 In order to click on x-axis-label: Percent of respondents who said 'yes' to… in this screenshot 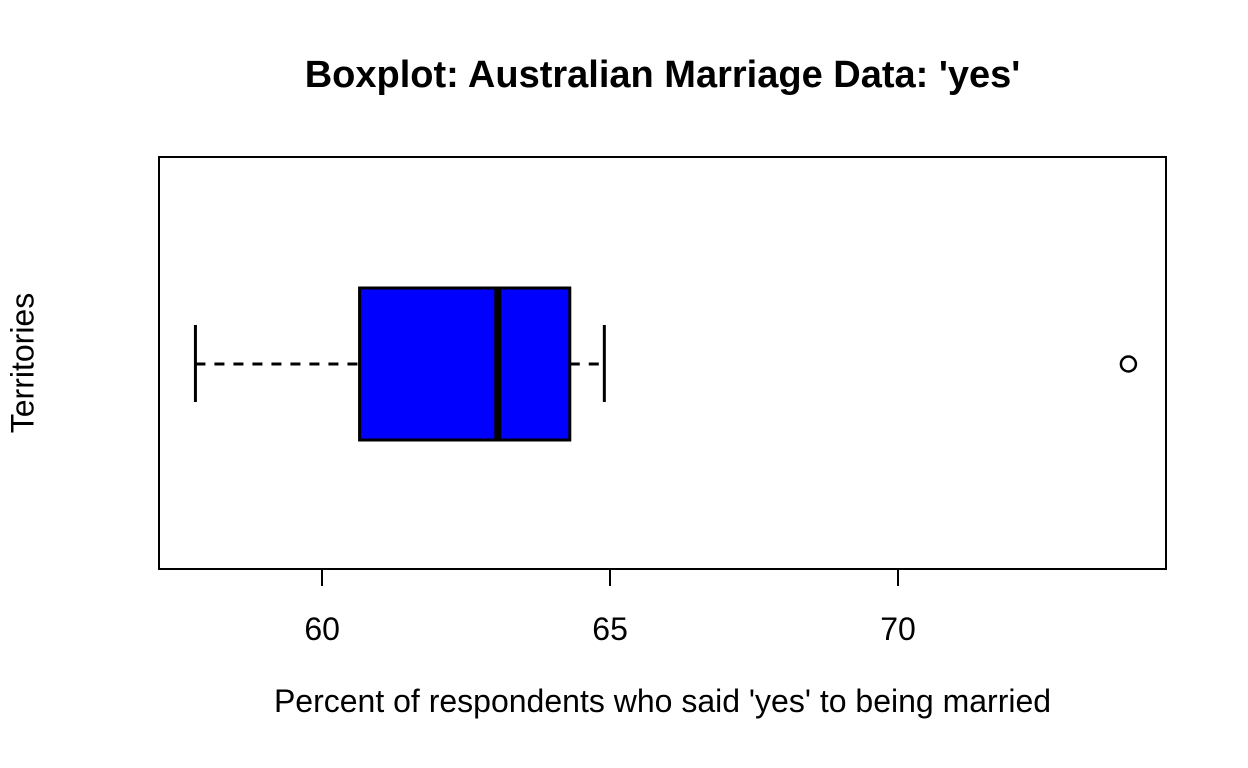, I will do `click(662, 701)`.